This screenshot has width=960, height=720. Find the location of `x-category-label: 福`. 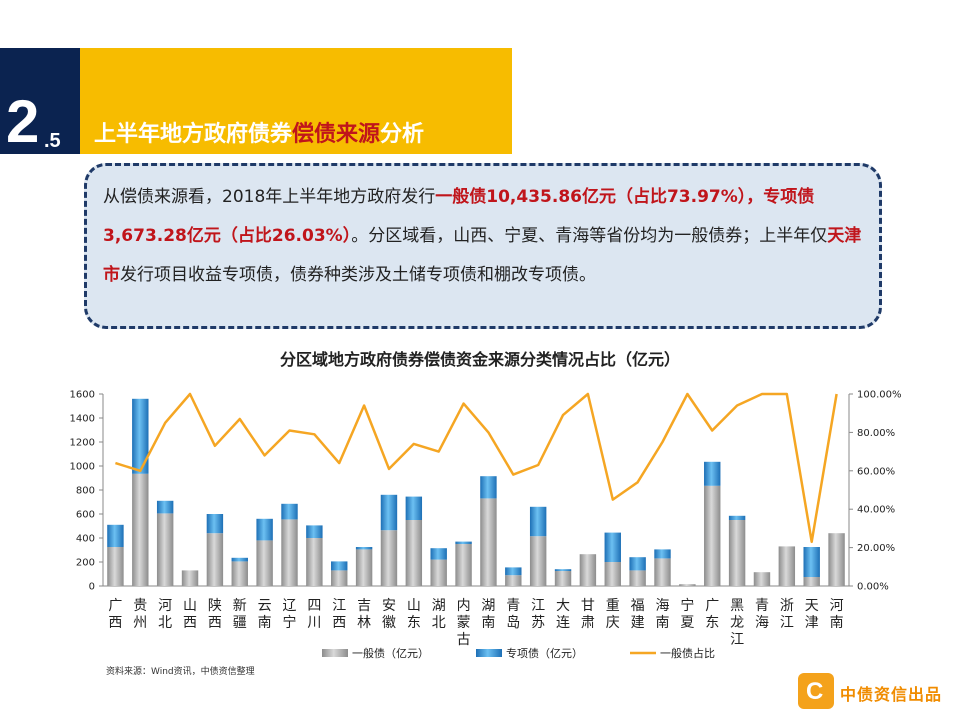

x-category-label: 福 is located at coordinates (638, 606).